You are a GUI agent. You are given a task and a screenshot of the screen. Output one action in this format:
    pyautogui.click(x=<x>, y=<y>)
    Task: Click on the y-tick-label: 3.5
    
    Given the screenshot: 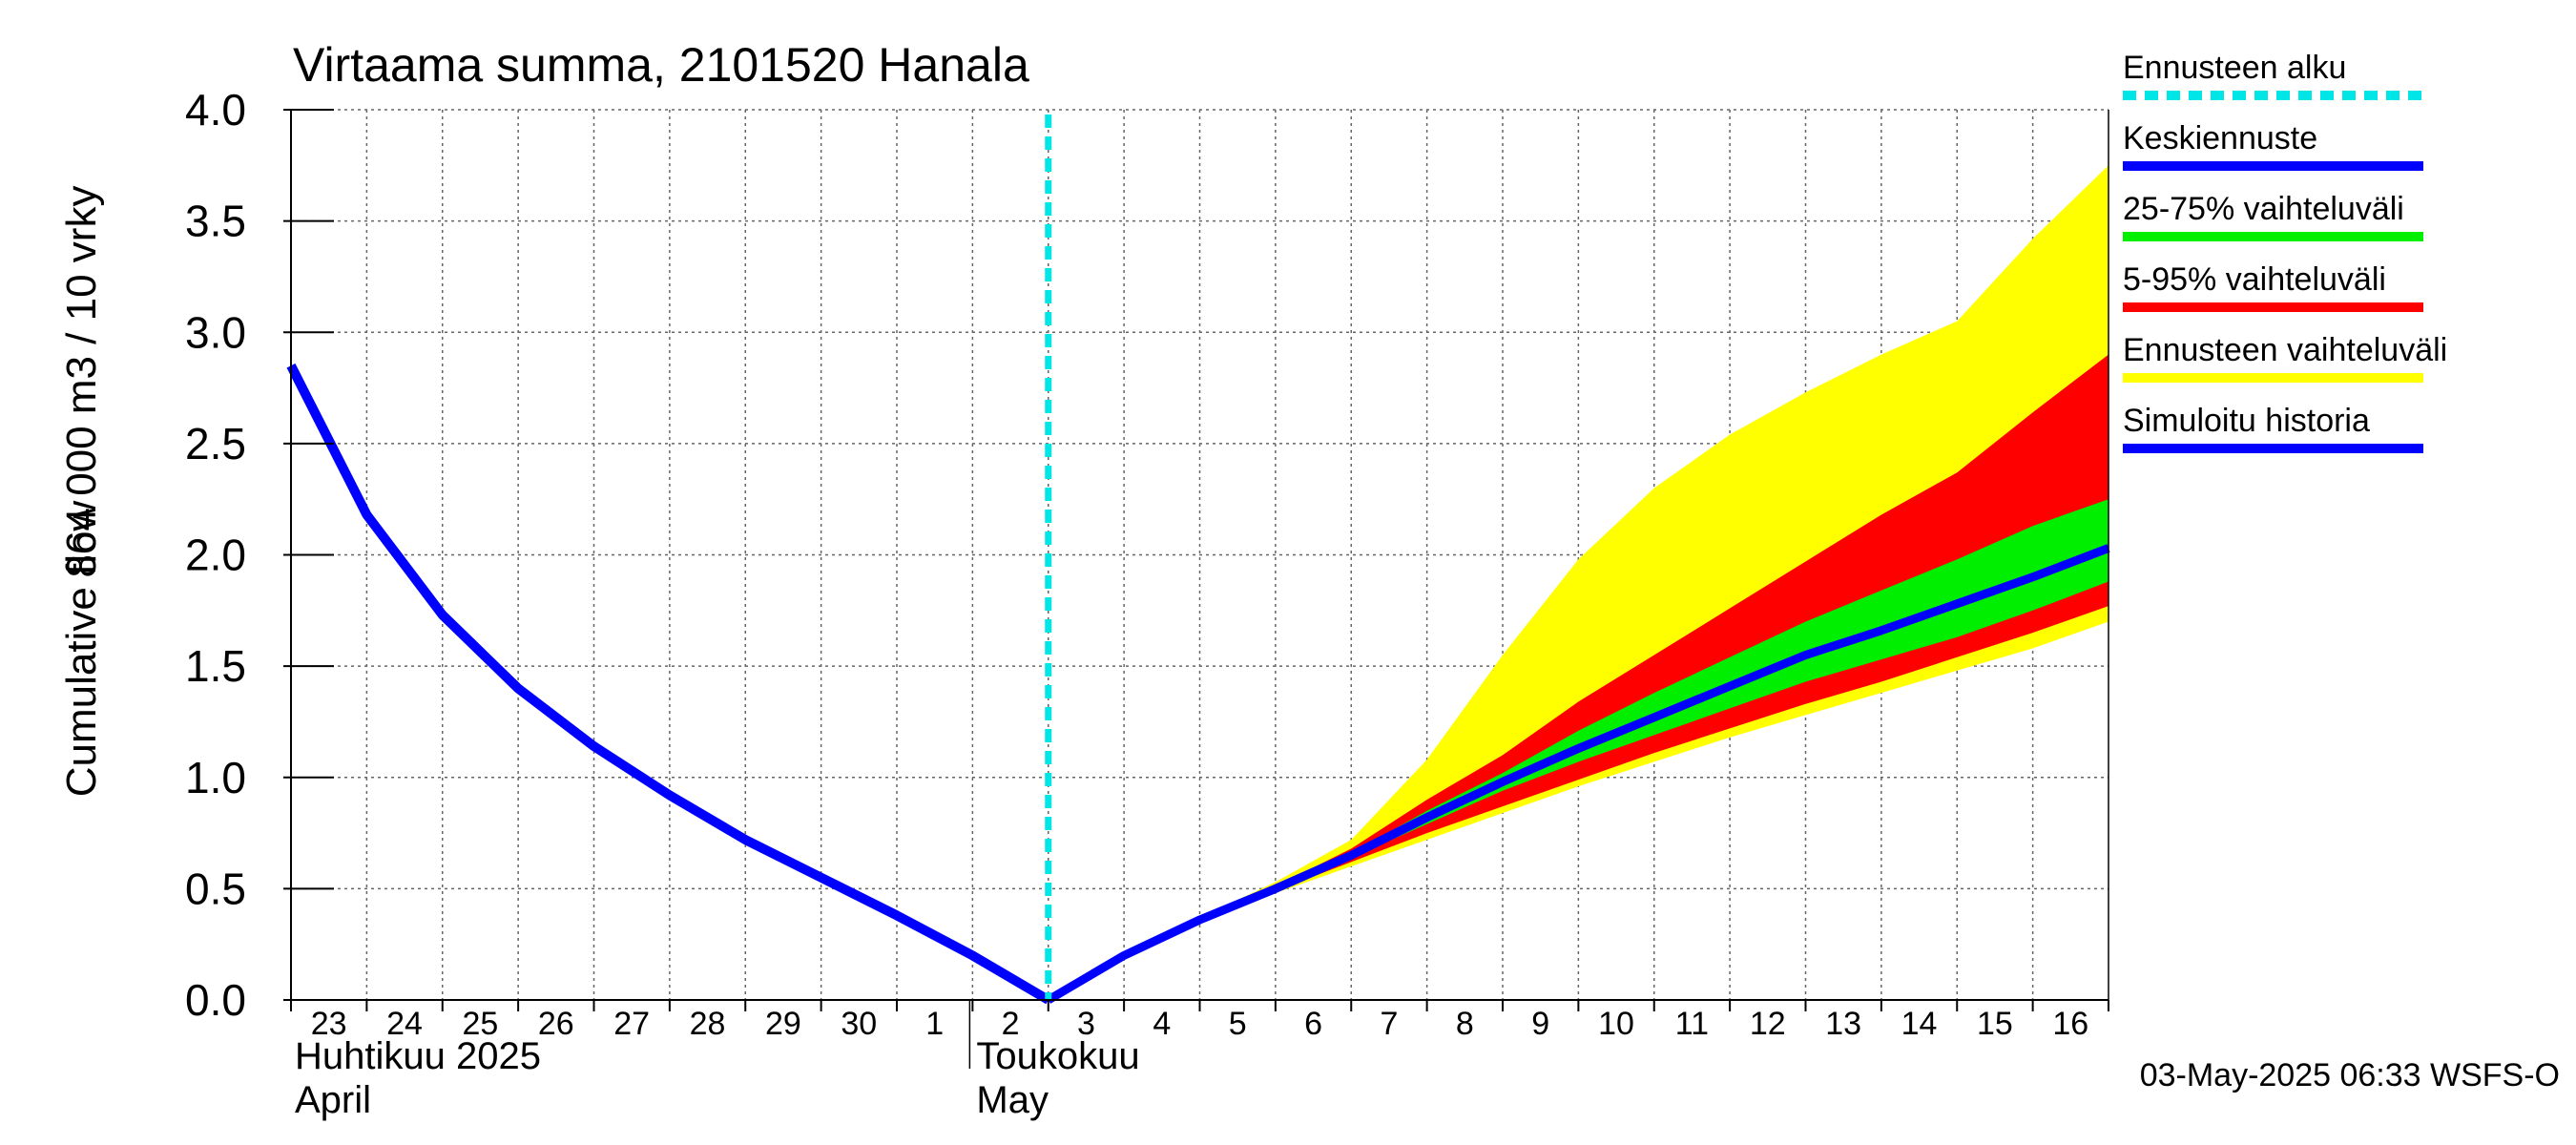 What is the action you would take?
    pyautogui.click(x=215, y=221)
    